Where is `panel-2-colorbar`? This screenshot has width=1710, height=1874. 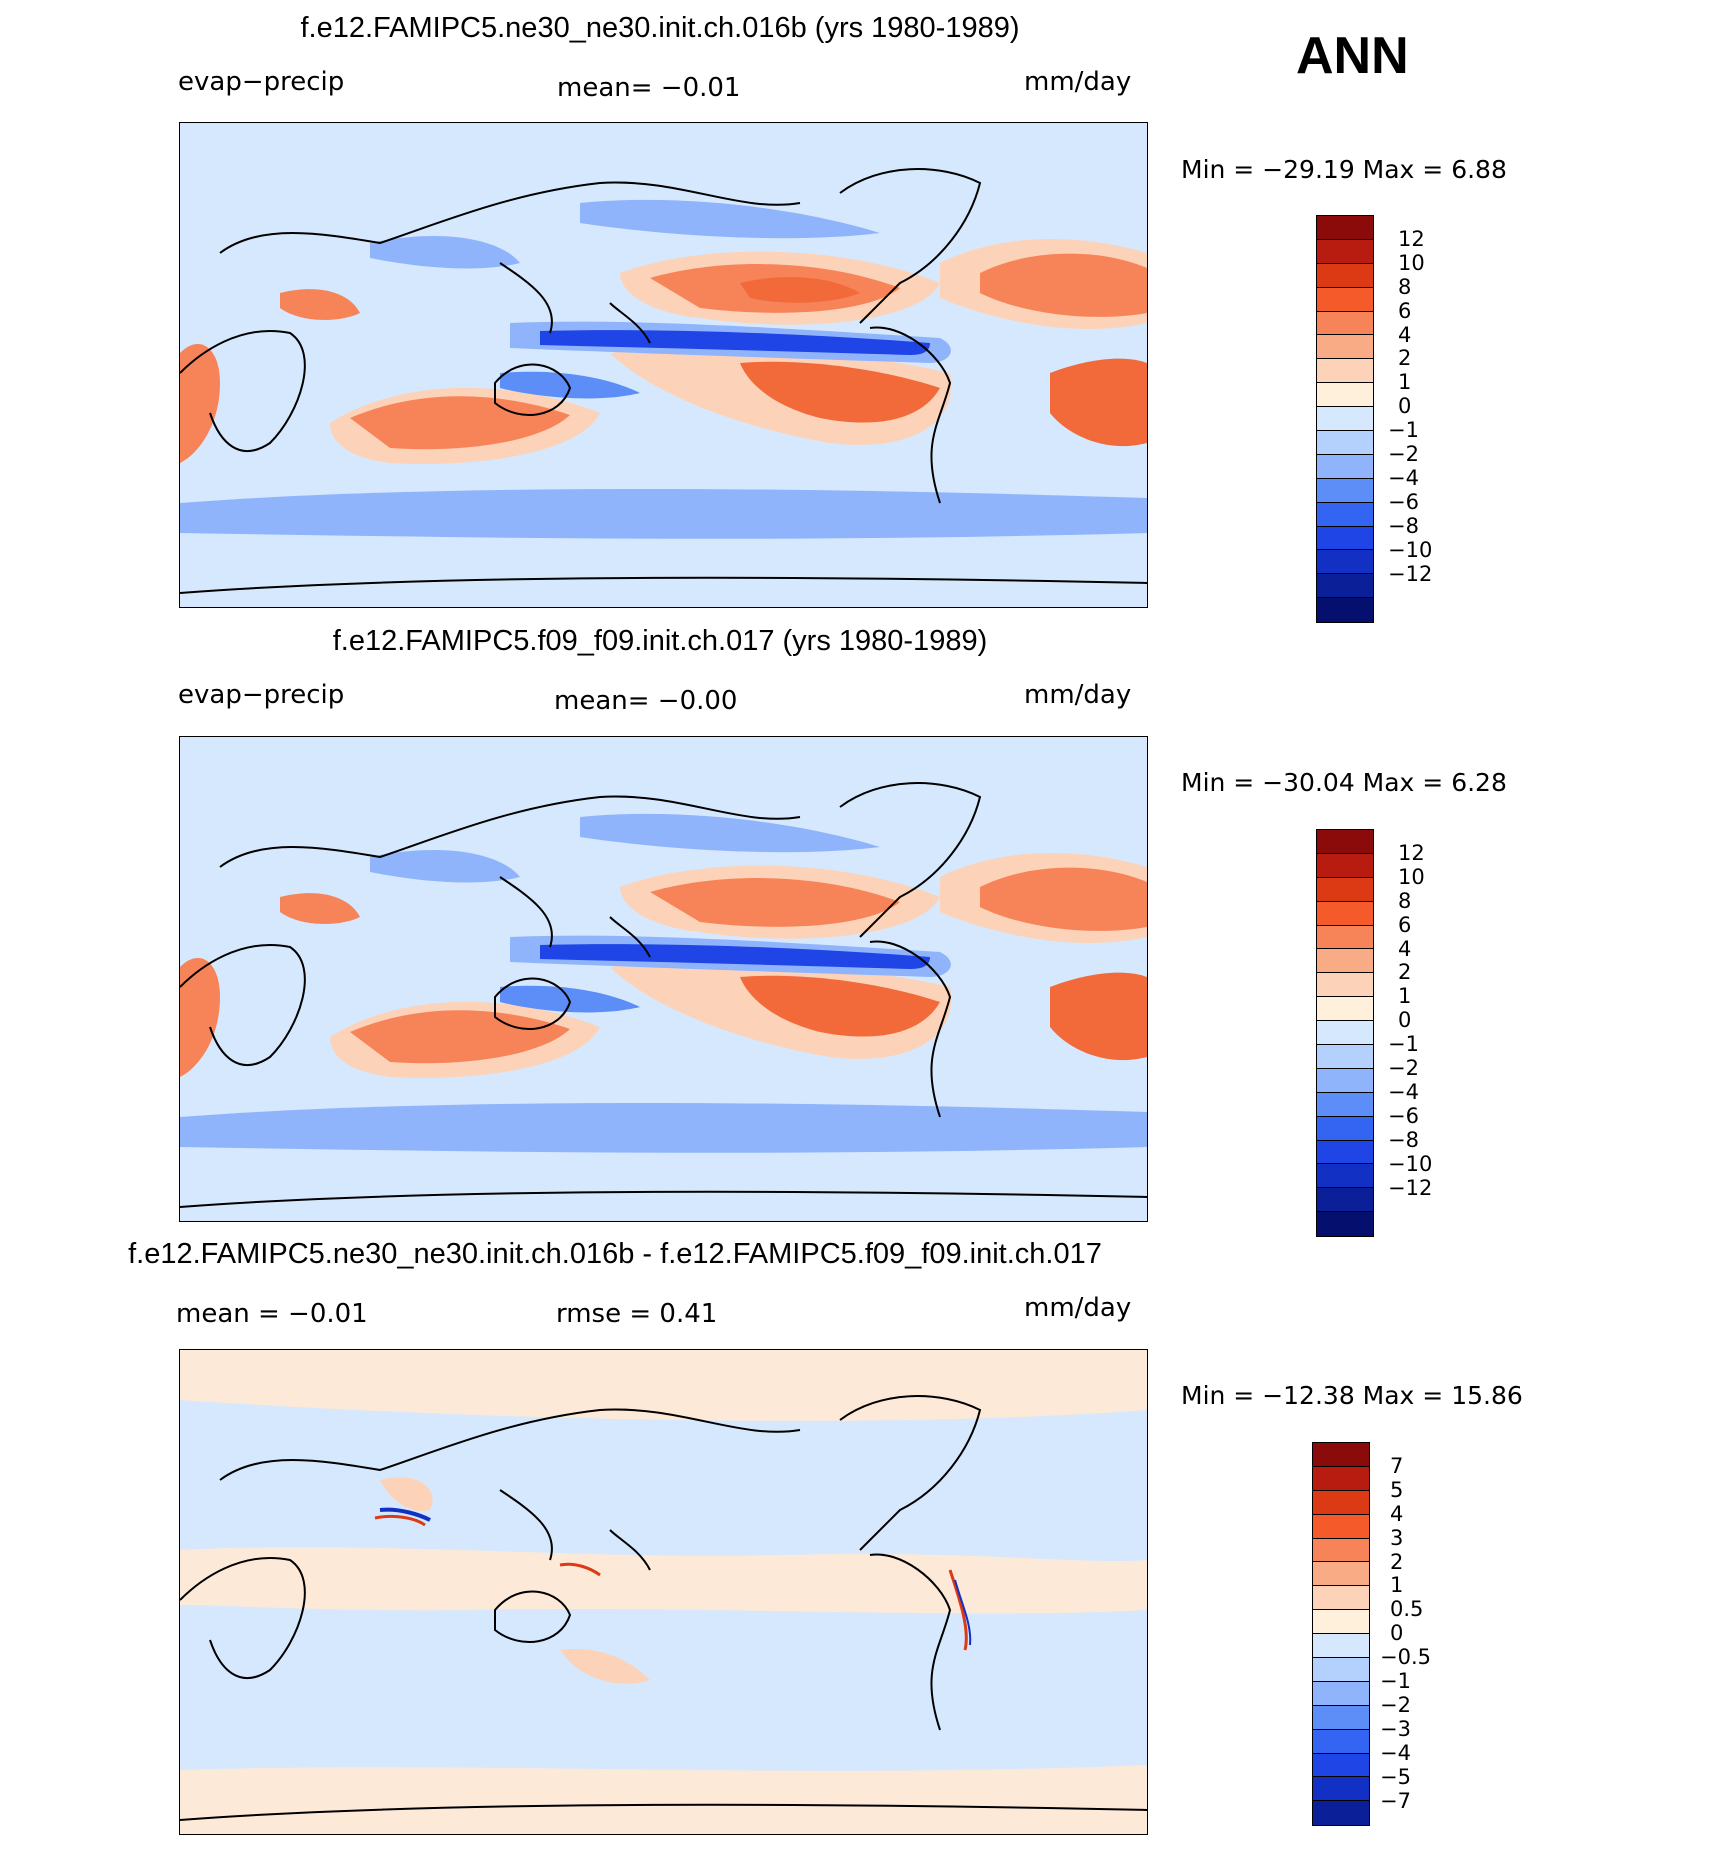 panel-2-colorbar is located at coordinates (1345, 1033).